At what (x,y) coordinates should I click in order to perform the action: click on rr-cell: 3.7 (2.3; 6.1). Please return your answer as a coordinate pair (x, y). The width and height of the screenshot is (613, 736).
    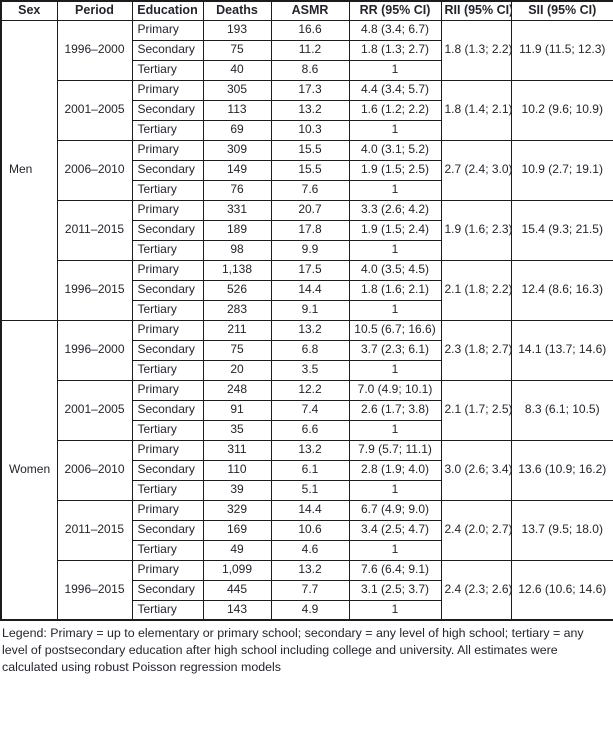
    Looking at the image, I should click on (395, 350).